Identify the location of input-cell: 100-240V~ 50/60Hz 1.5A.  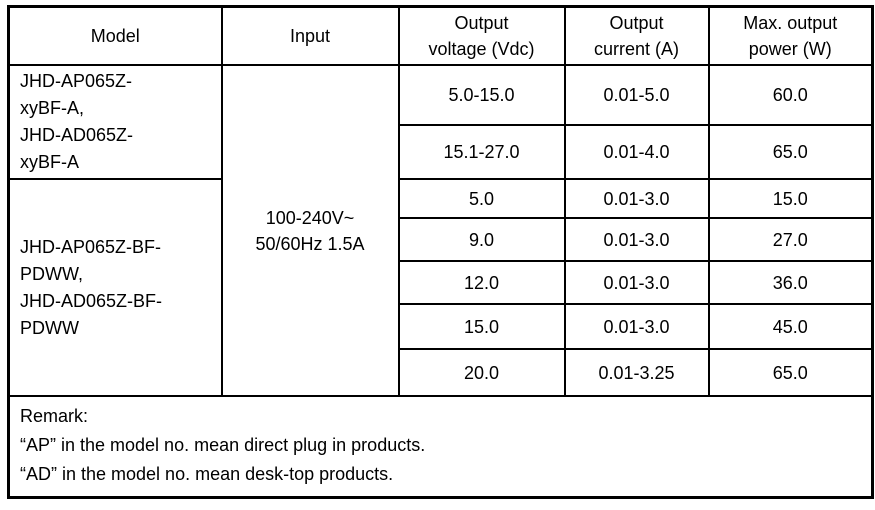
(310, 231).